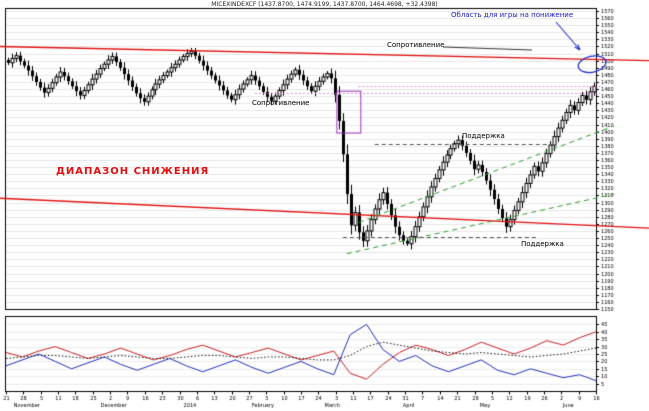  Describe the element at coordinates (483, 136) in the screenshot. I see `support-annotation-mid: Поддержка` at that location.